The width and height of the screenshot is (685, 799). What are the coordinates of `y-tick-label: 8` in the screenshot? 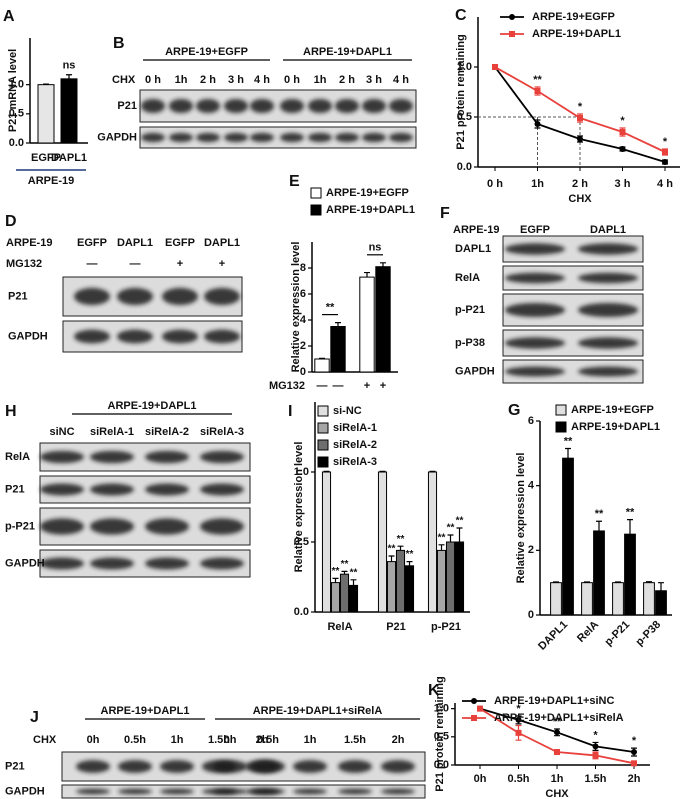 It's located at (303, 268).